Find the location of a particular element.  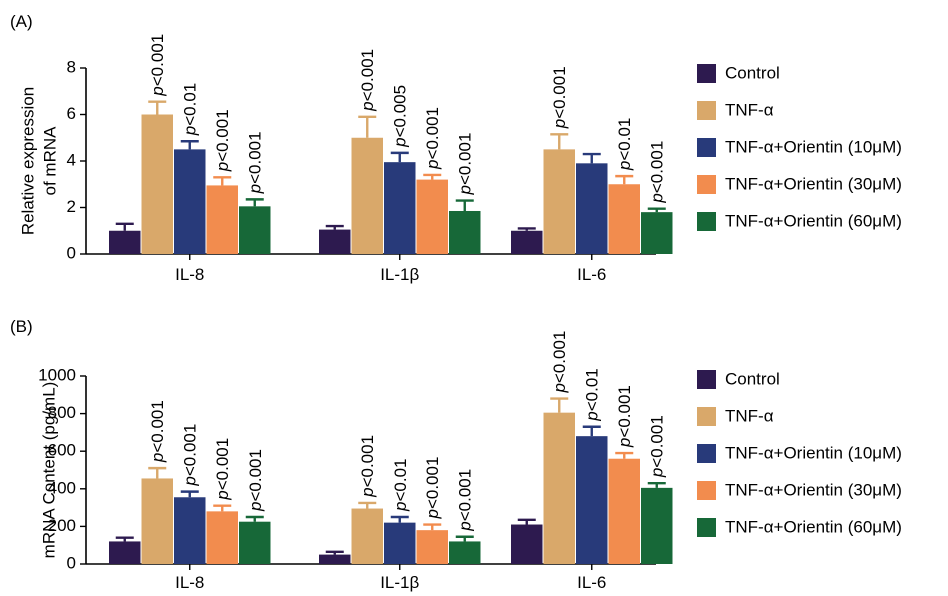

panel-label: (A) is located at coordinates (21, 21).